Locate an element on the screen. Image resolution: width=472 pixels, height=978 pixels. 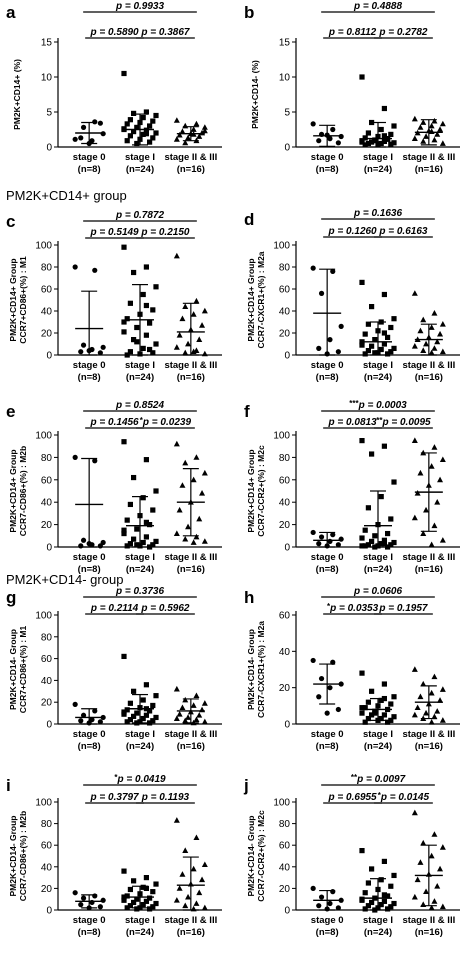
p-value-label: p = 0.5890 is located at coordinates (115, 32).